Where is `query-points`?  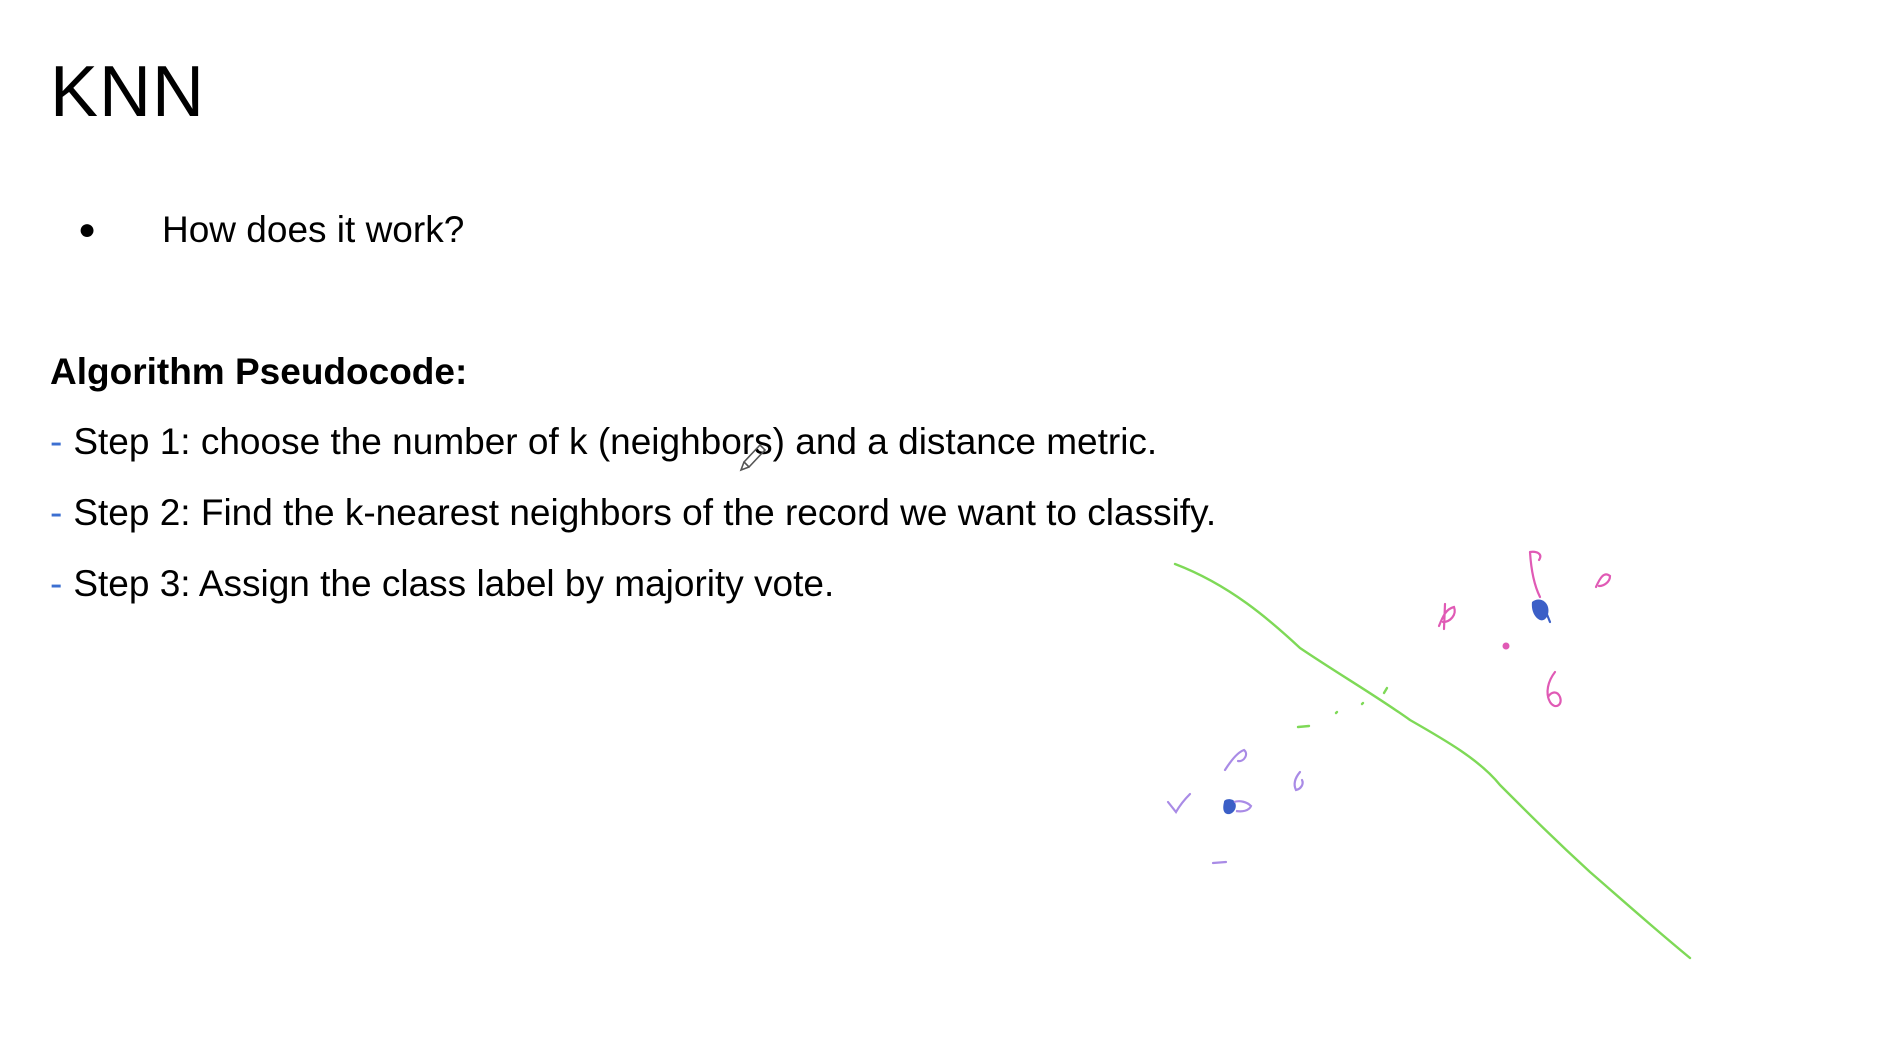
query-points is located at coordinates (1387, 707).